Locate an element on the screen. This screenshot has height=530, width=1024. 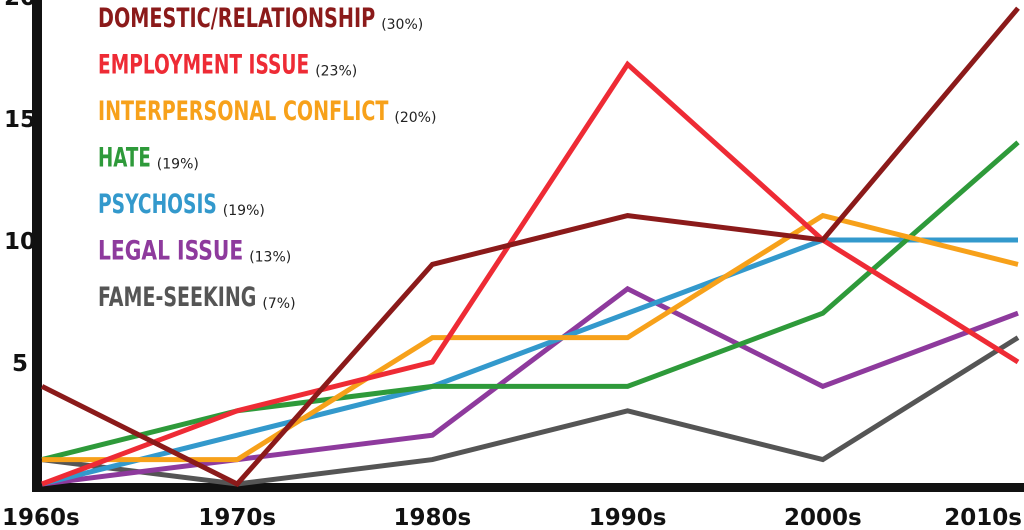
y-tick-label: 10 is located at coordinates (20, 242).